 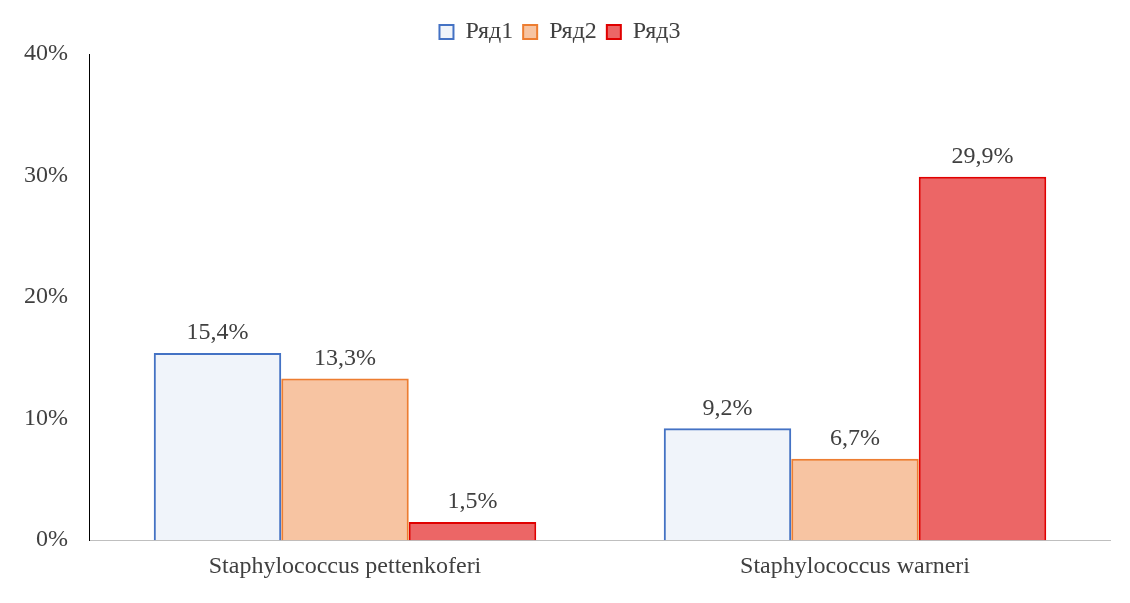 I want to click on legend-label: Ряд1, so click(x=489, y=30).